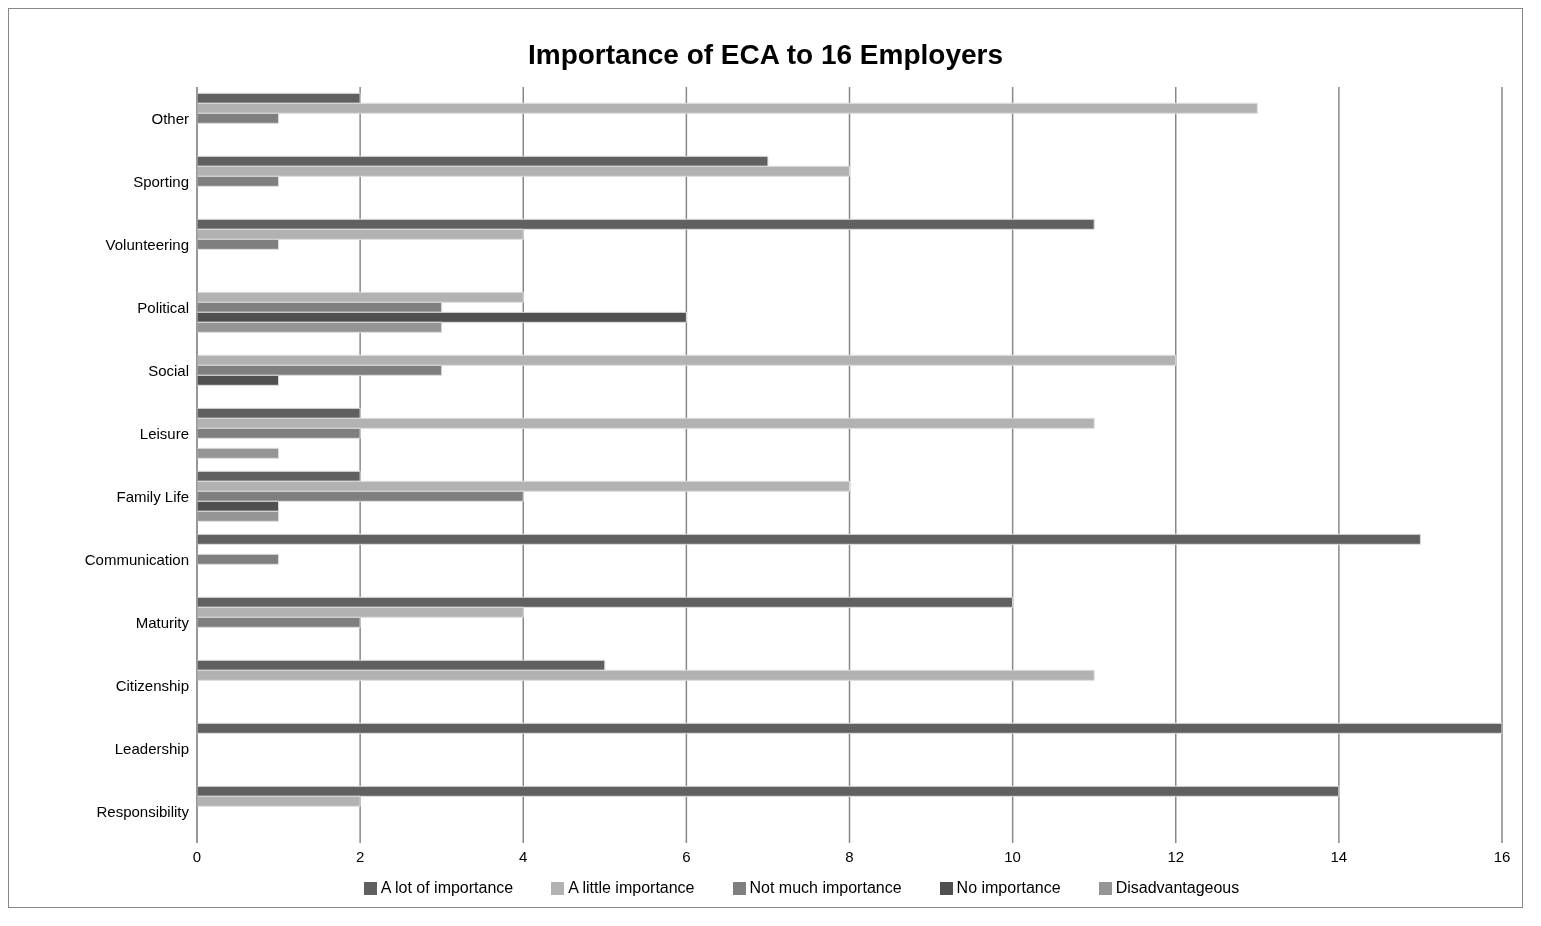  I want to click on x-tick-label: 12, so click(1176, 856).